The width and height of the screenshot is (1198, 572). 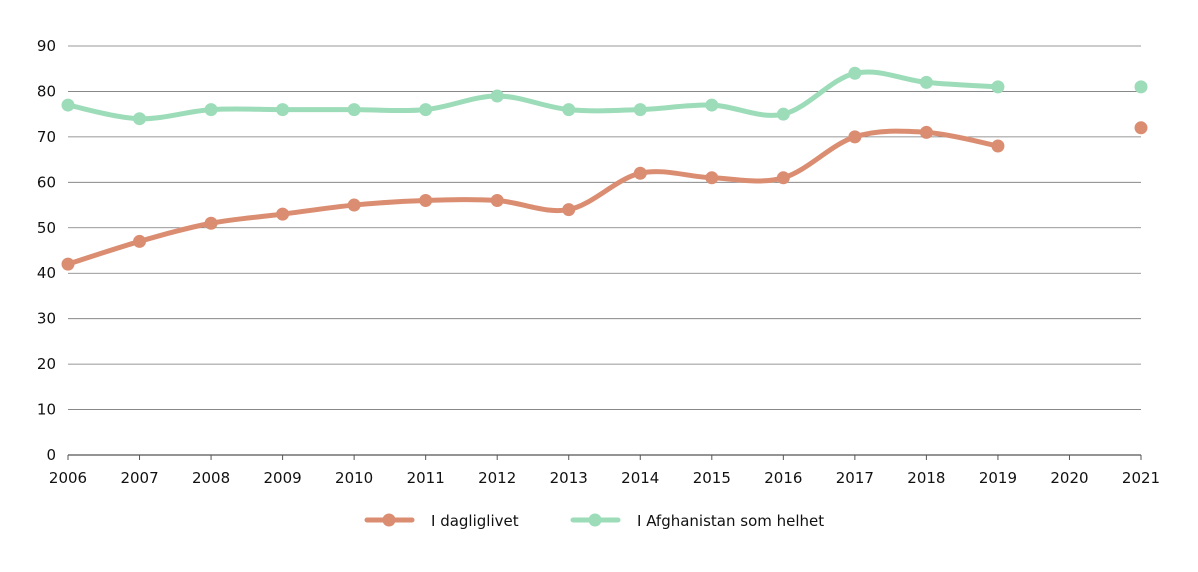 I want to click on x-tick-label: 2014, so click(x=640, y=478).